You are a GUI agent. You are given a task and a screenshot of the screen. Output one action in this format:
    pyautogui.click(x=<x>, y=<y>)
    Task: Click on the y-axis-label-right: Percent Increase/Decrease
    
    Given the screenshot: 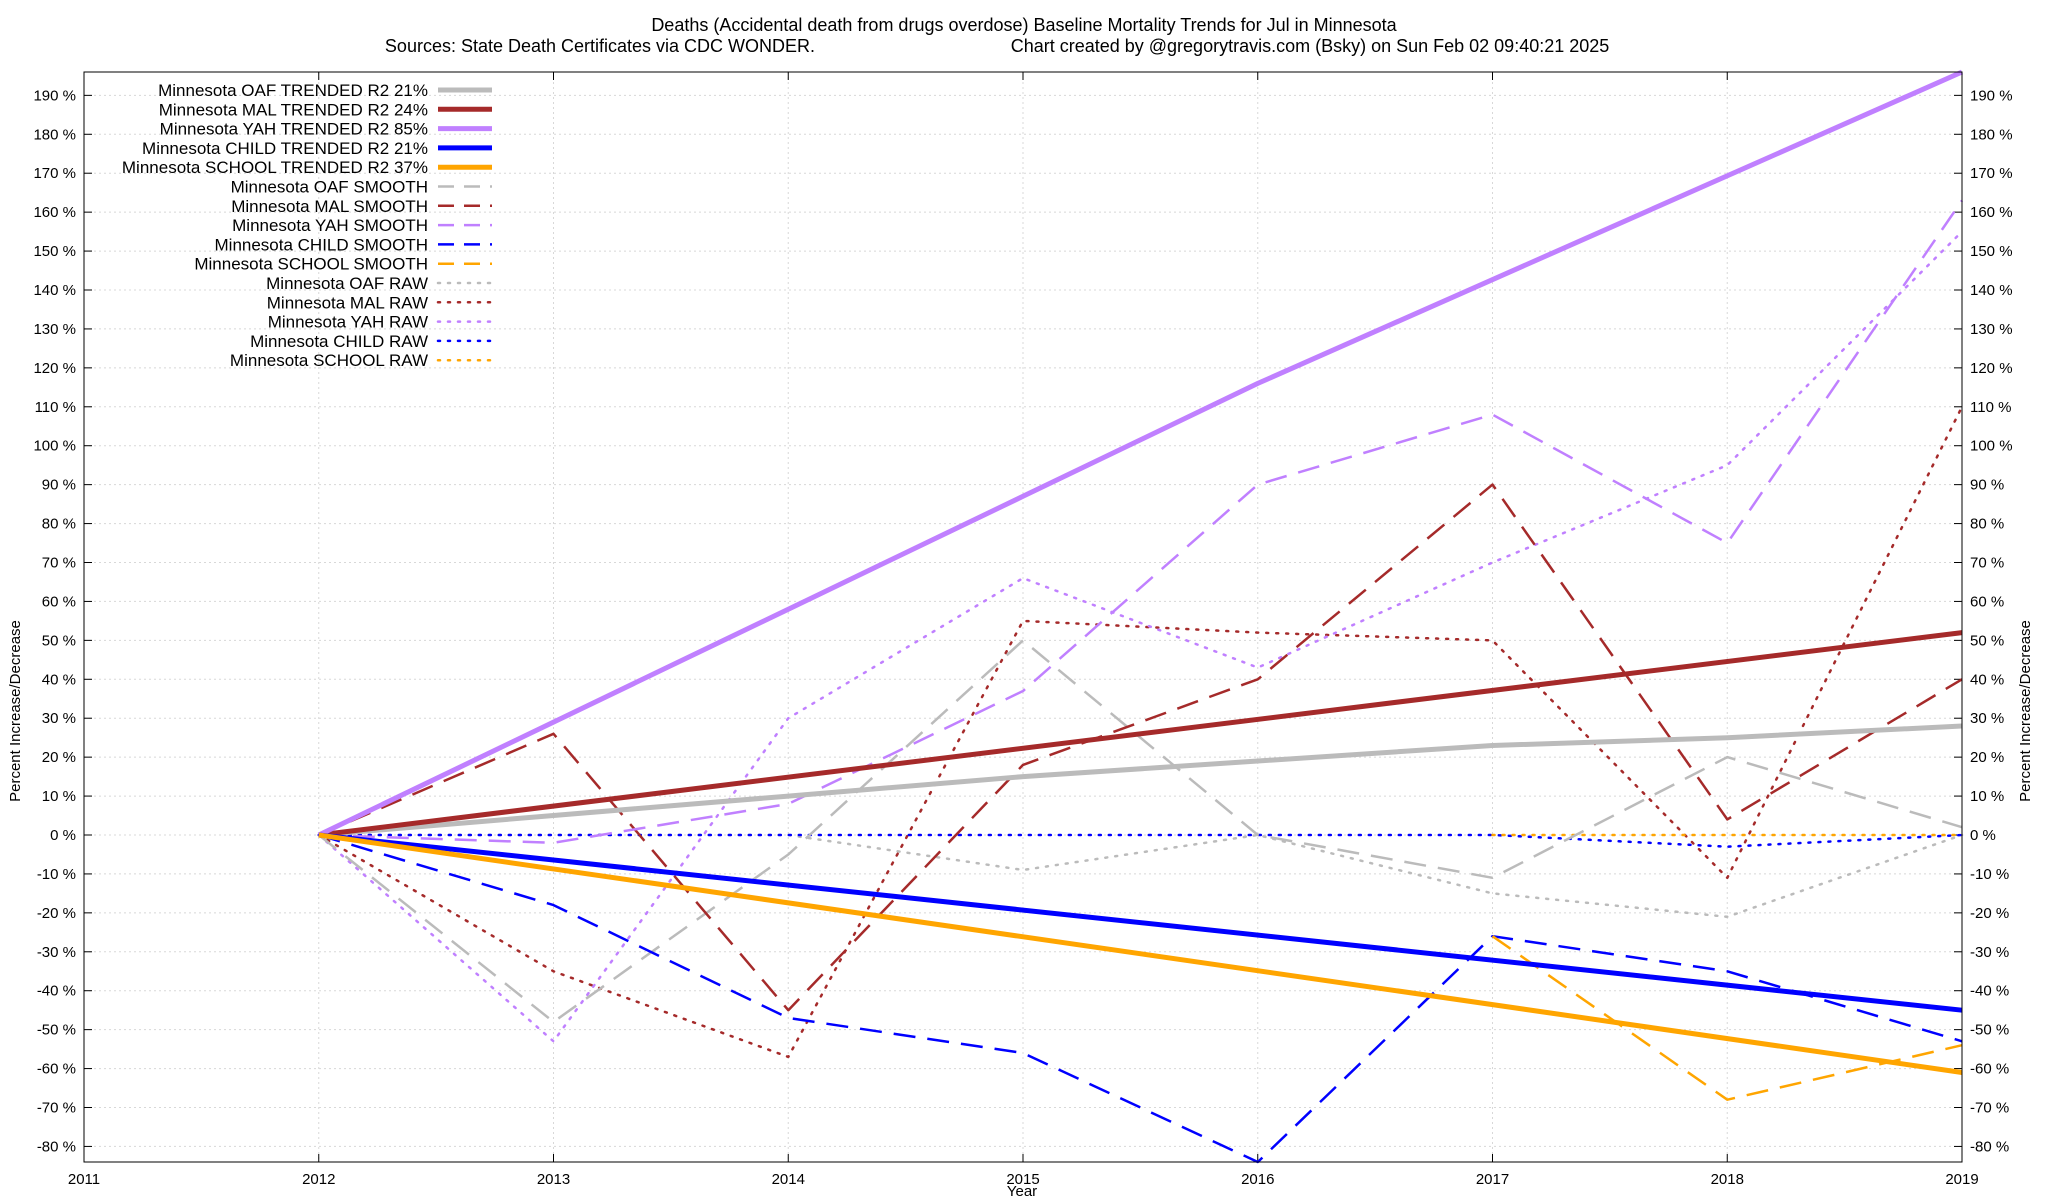 What is the action you would take?
    pyautogui.click(x=2025, y=711)
    